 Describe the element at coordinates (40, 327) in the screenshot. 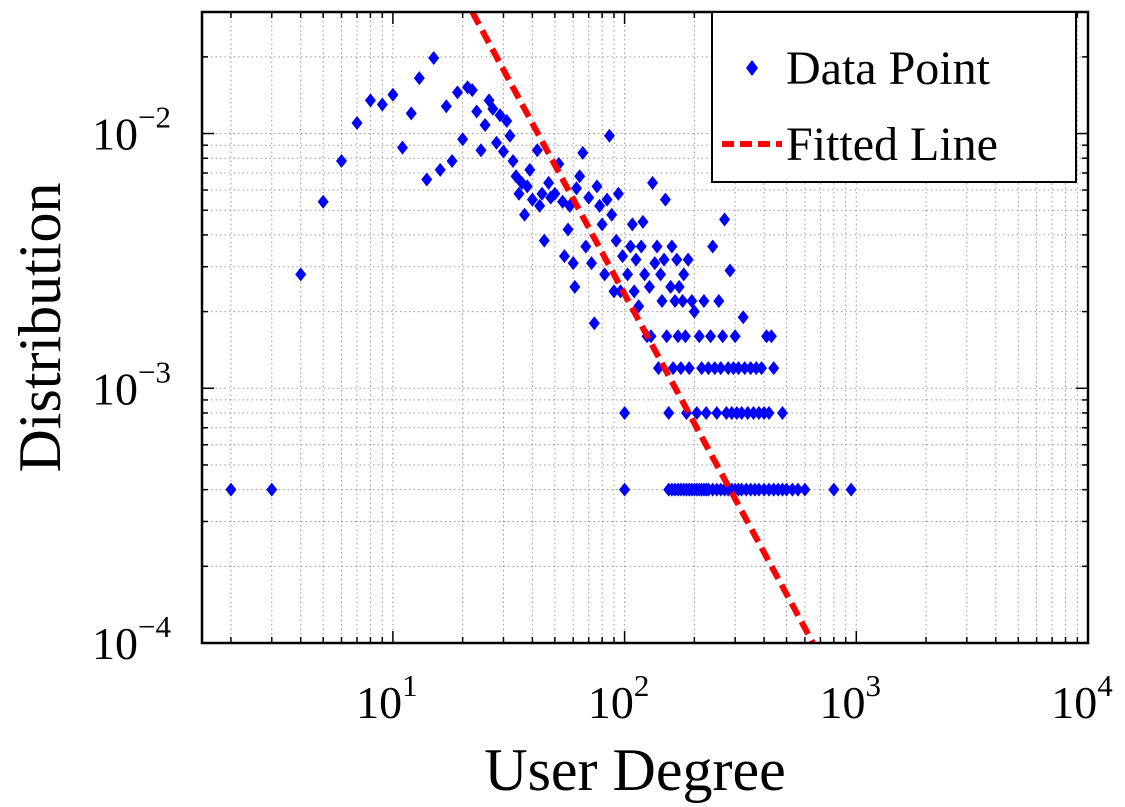

I see `y-axis-label: Distribution` at that location.